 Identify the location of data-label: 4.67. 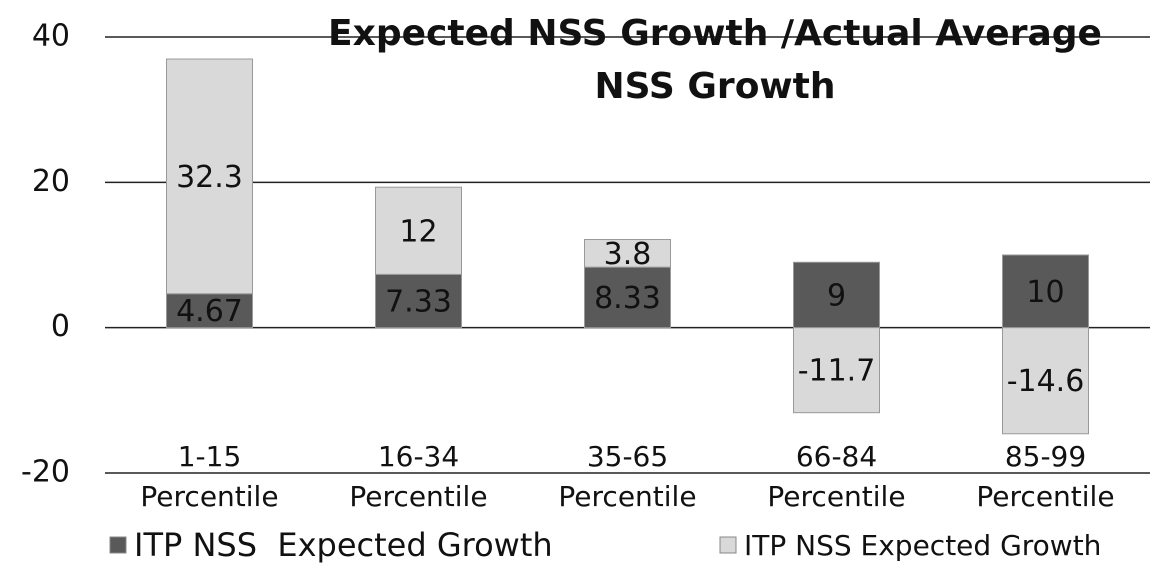
(209, 311).